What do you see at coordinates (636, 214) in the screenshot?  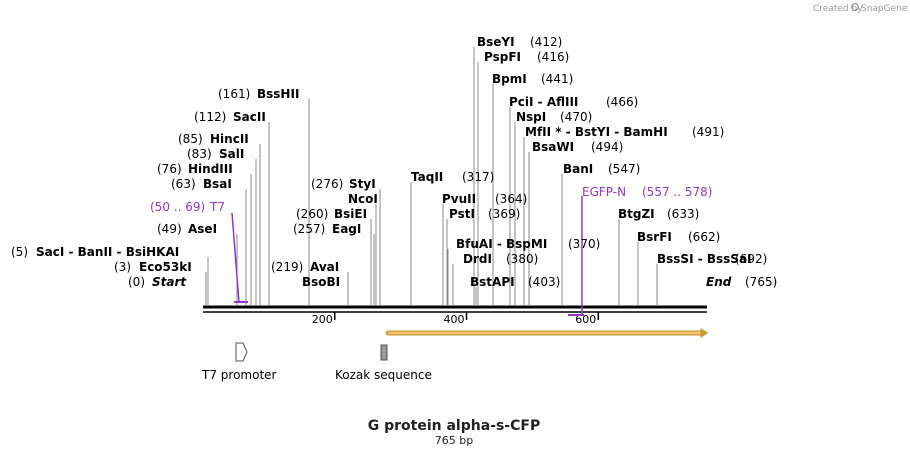 I see `site-enzyme-label: BtgZI` at bounding box center [636, 214].